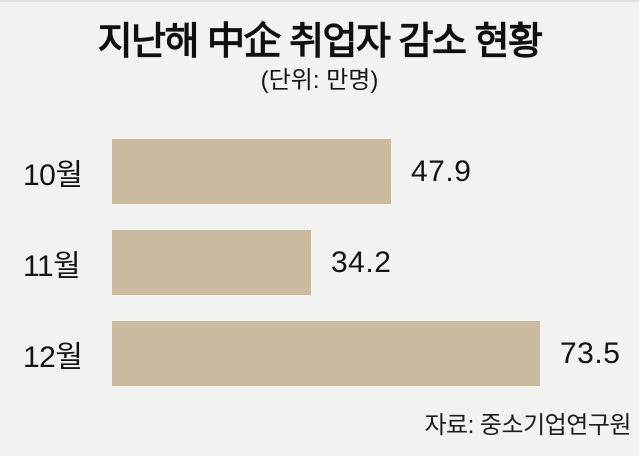  I want to click on bar-october, so click(251, 171).